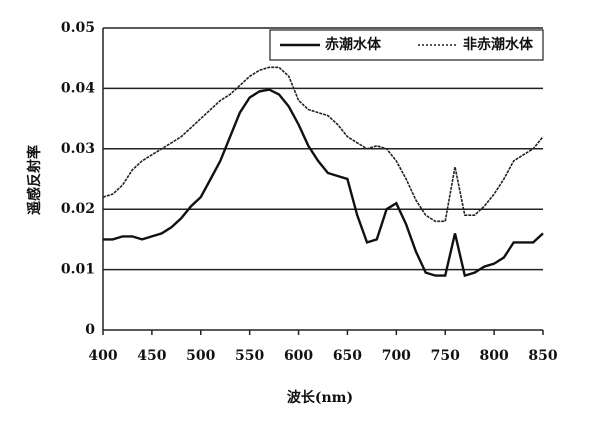 This screenshot has width=600, height=432. I want to click on x-axis-label: 波长(nm), so click(320, 397).